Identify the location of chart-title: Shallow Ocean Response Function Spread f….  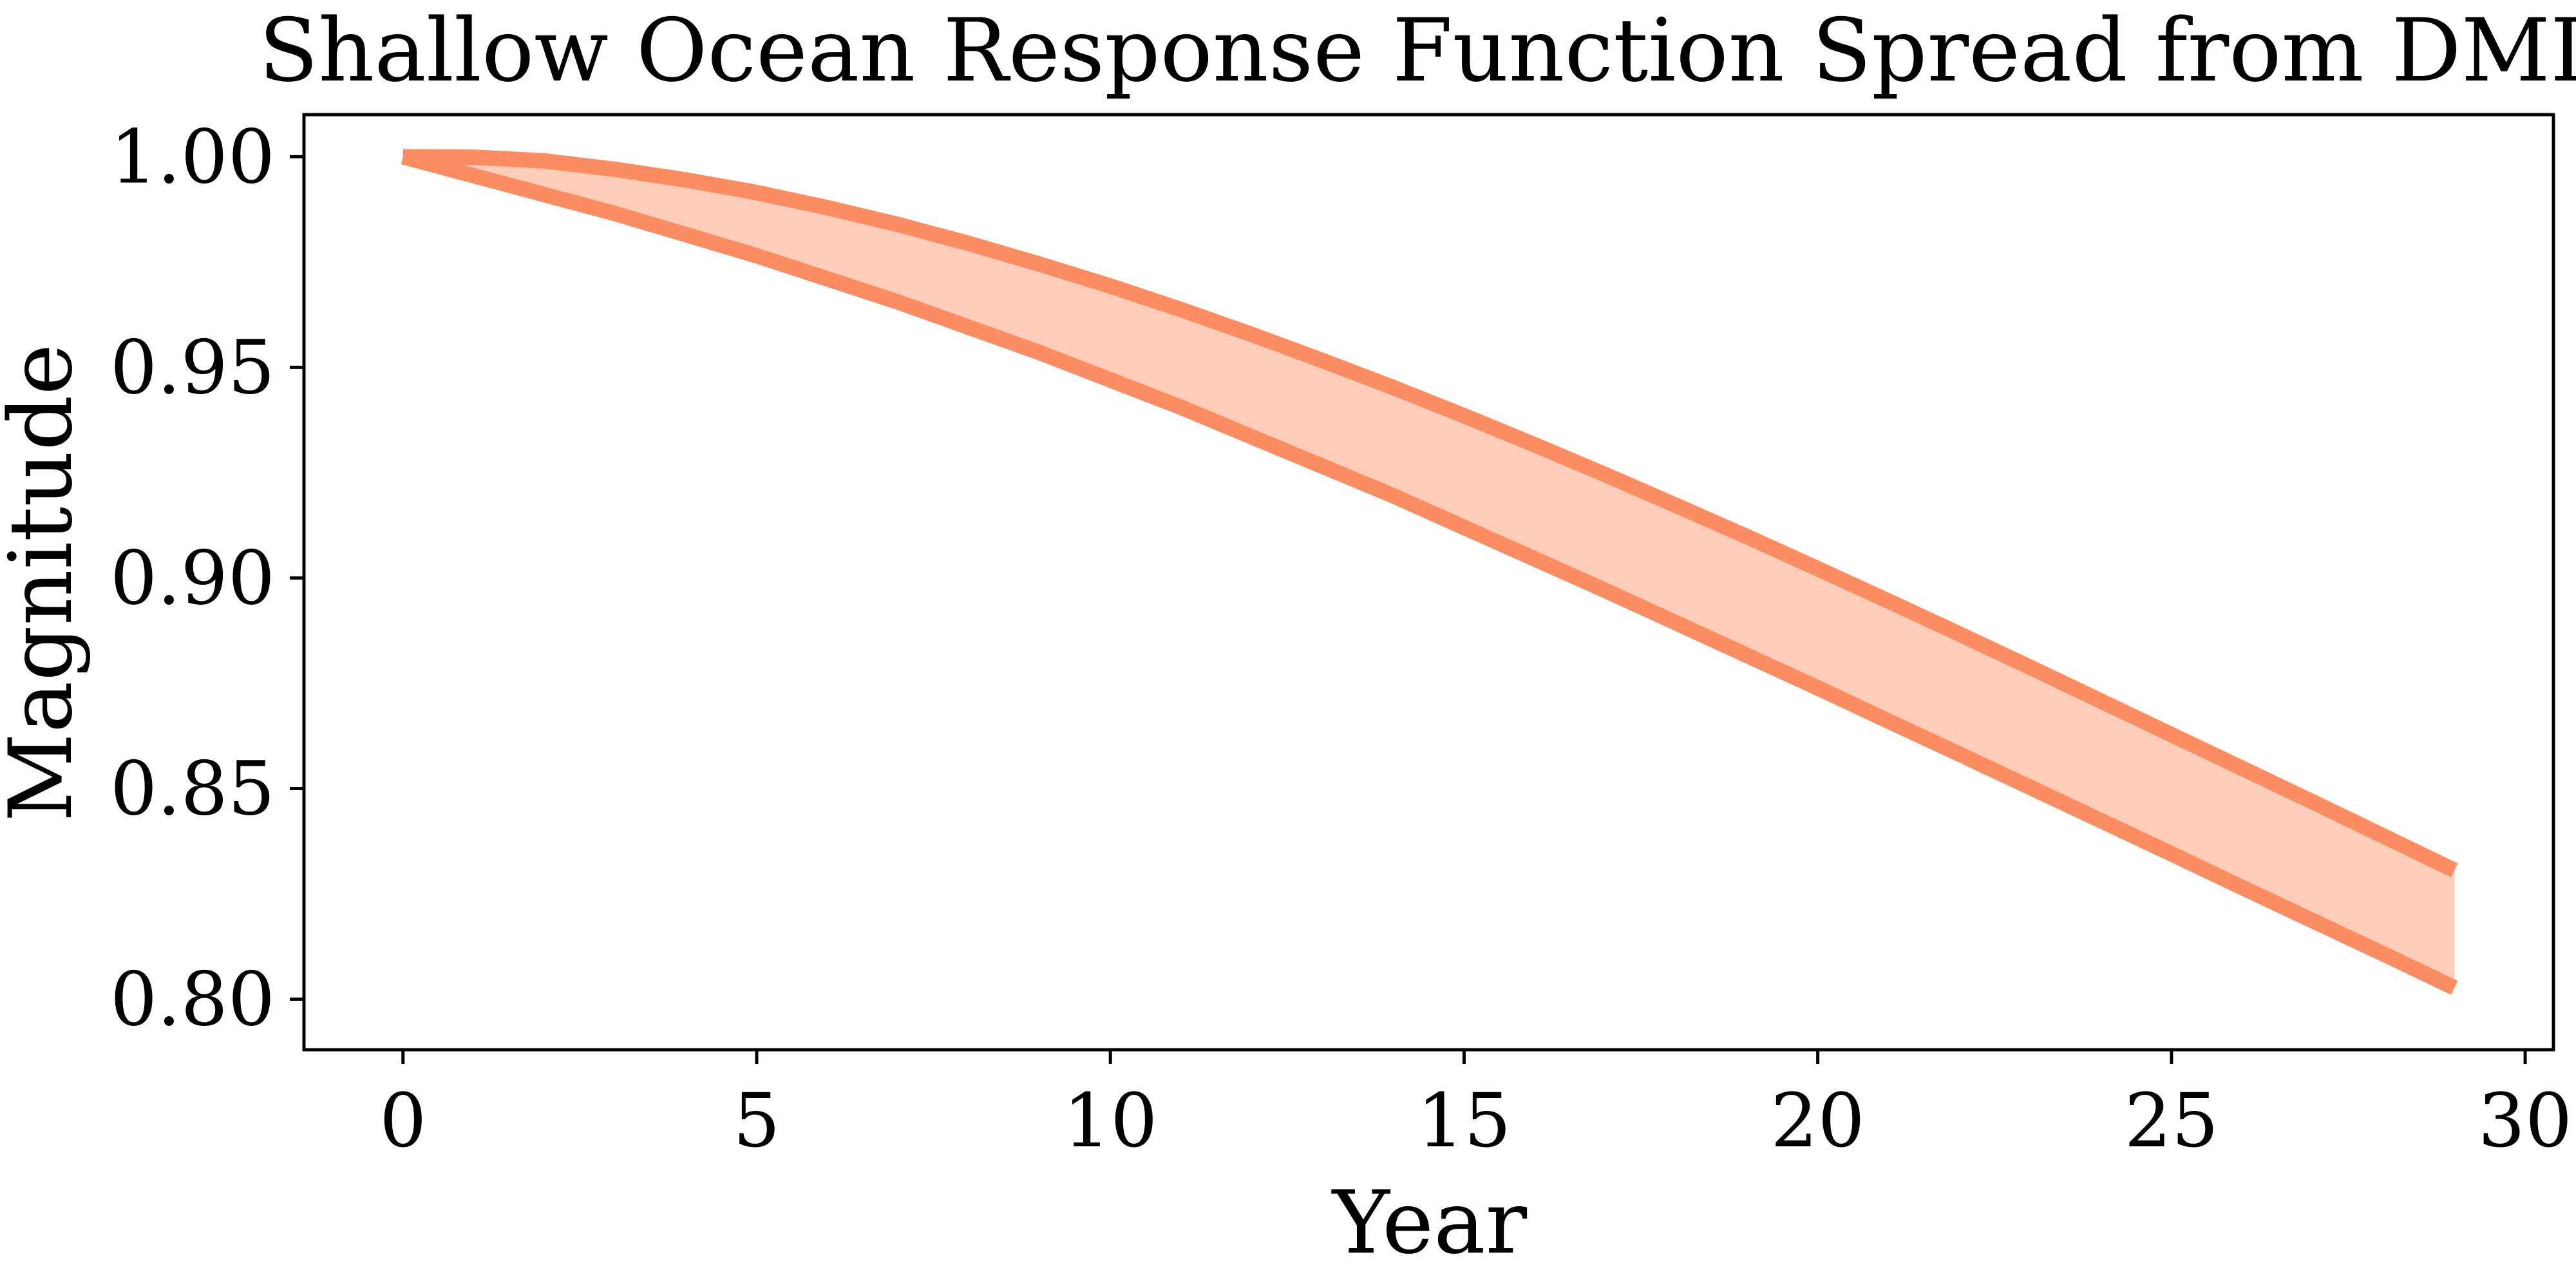
(1417, 50).